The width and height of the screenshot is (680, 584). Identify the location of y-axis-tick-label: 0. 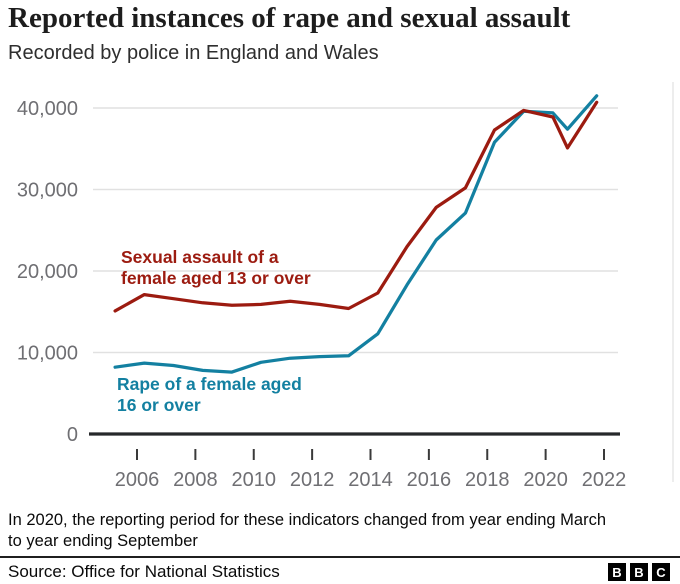
(72, 435).